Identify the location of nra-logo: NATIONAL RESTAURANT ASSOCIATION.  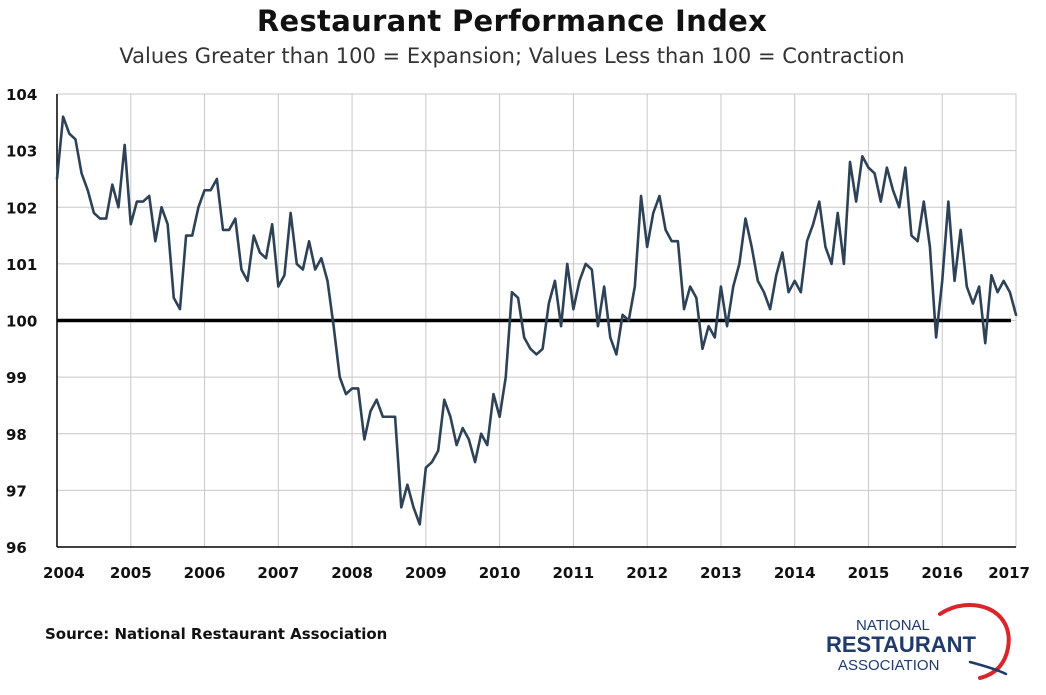
(918, 641).